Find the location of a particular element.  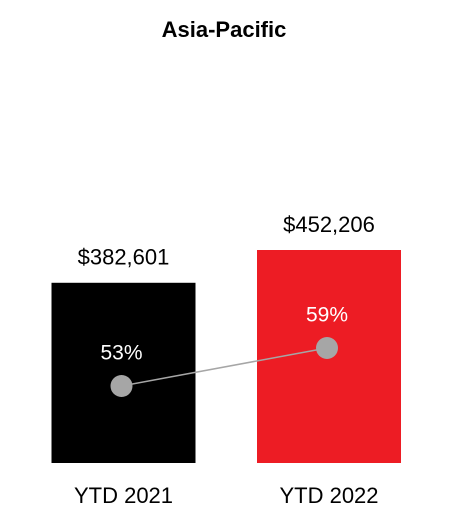

value-label: $452,206 is located at coordinates (329, 224).